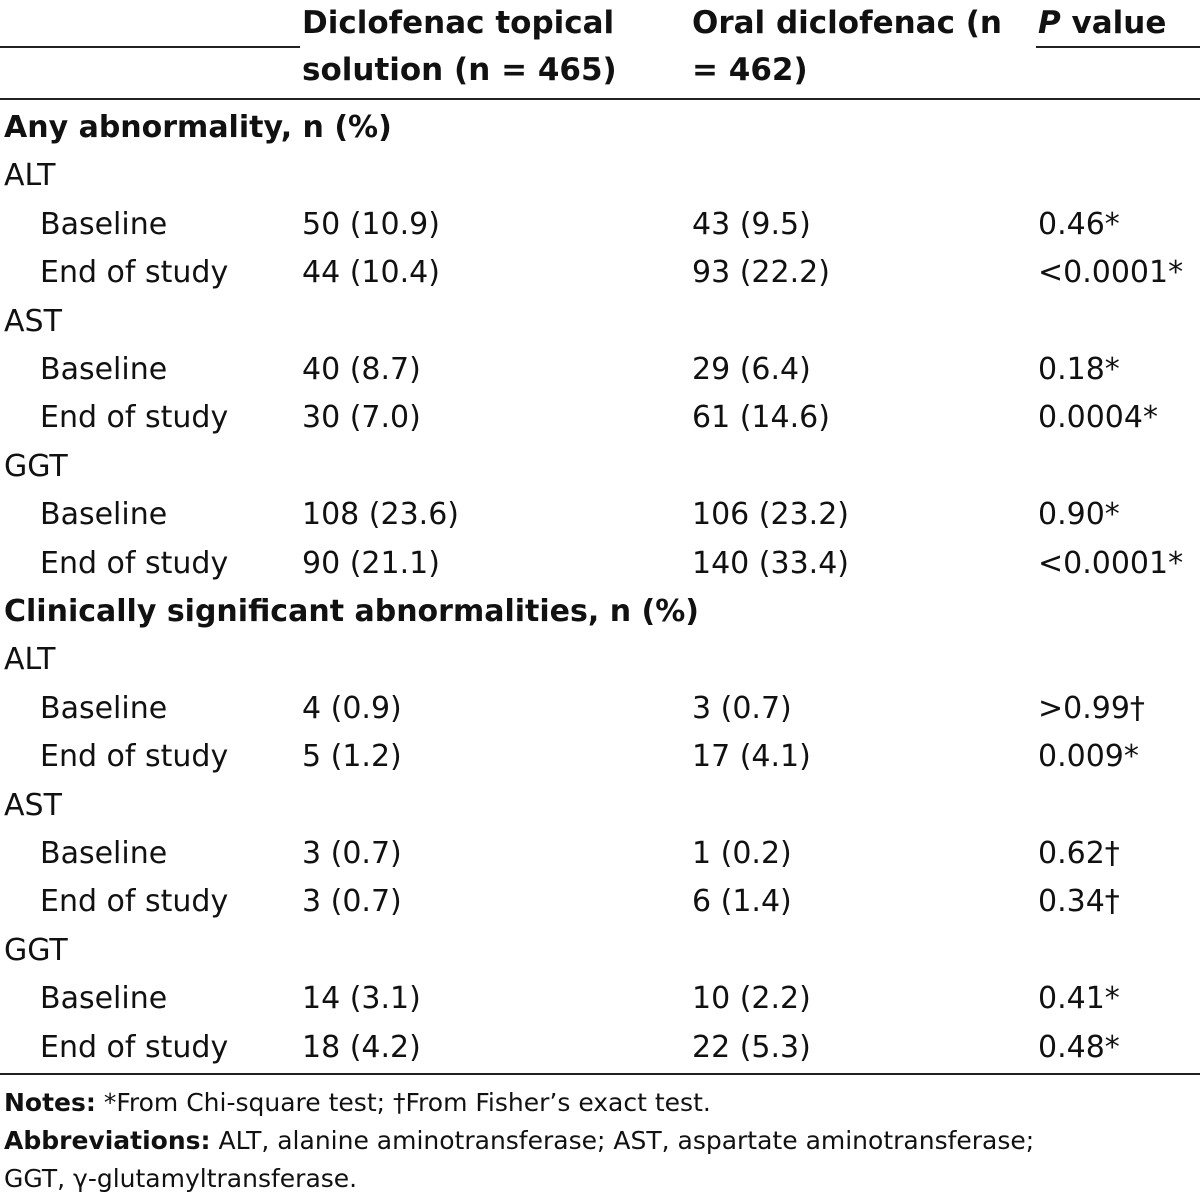  Describe the element at coordinates (600, 225) in the screenshot. I see `table-row: Baseline 50 (10.9) 43 (9.5) 0.46*` at that location.